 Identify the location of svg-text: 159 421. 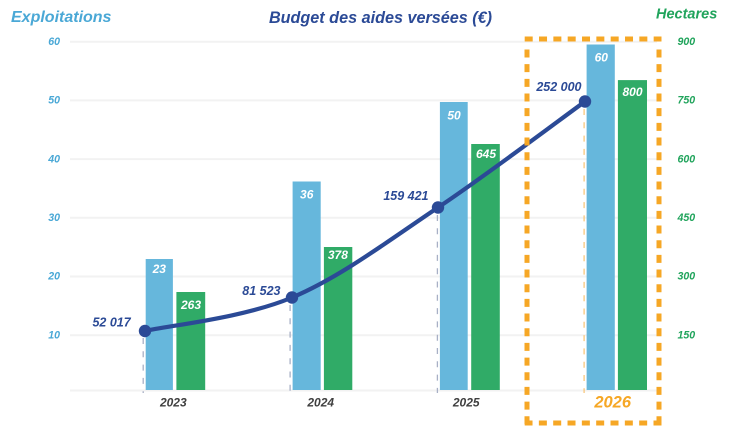
(405, 196).